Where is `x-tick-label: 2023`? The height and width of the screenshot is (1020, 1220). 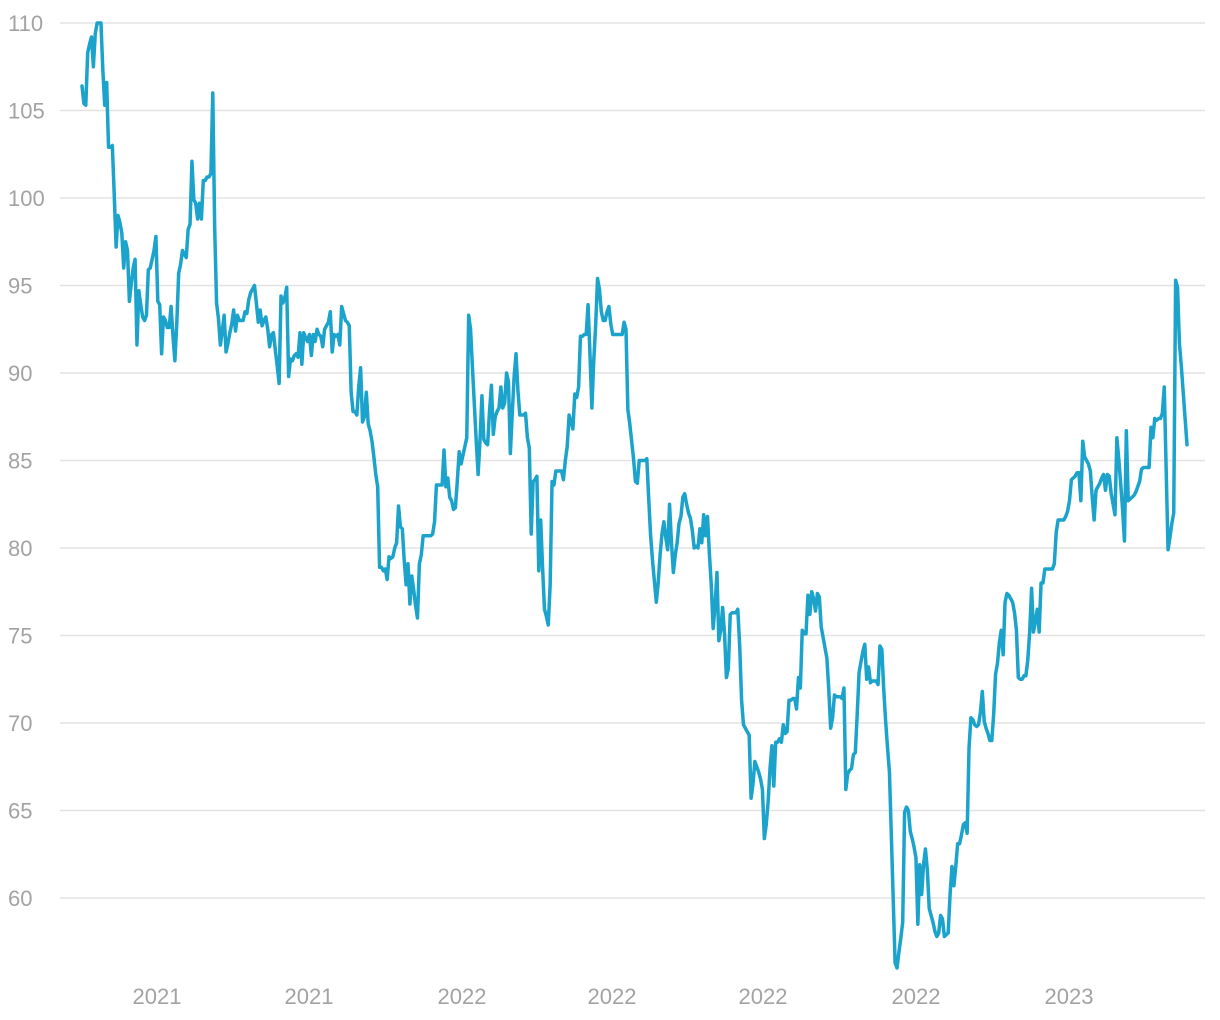
x-tick-label: 2023 is located at coordinates (1069, 996).